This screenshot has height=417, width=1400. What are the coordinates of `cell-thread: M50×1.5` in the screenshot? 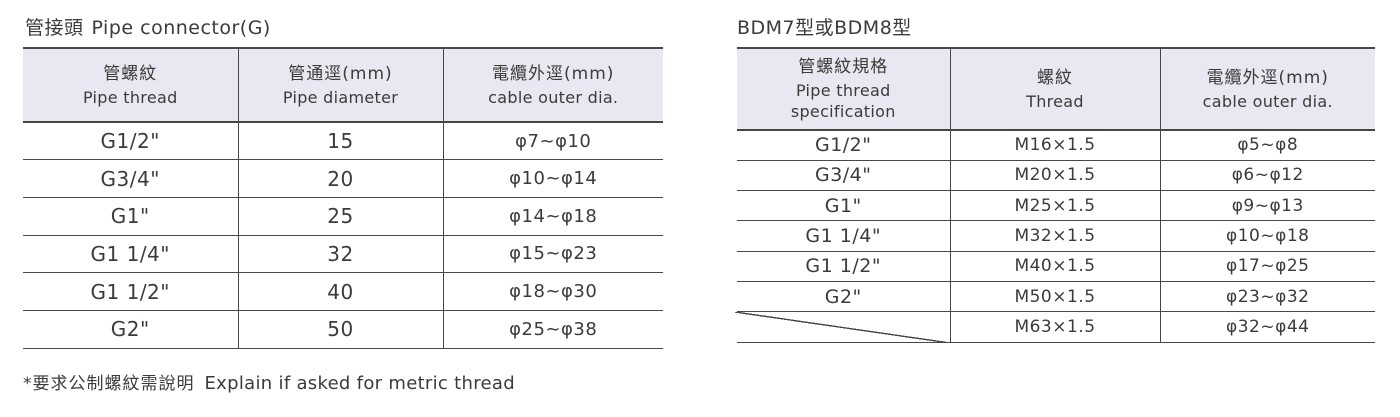 It's located at (1055, 297).